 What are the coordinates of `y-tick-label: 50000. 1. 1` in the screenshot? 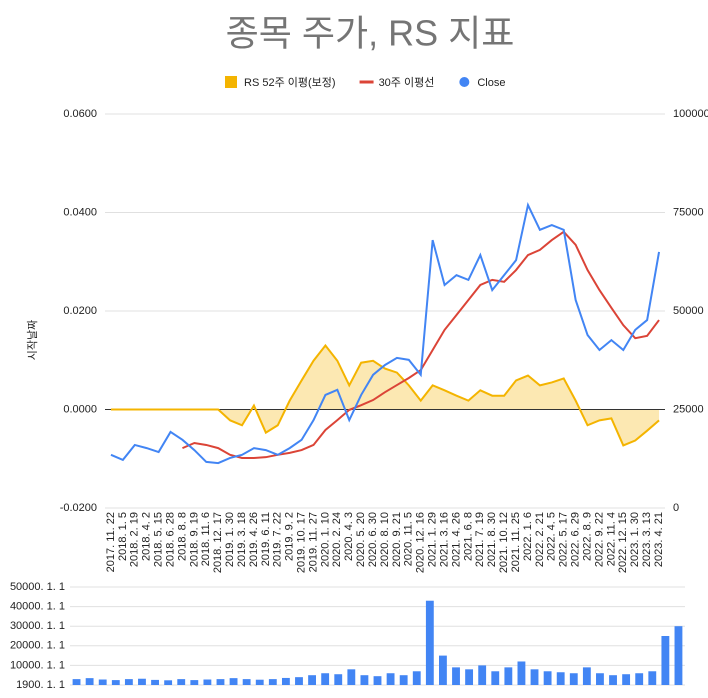 It's located at (37, 587).